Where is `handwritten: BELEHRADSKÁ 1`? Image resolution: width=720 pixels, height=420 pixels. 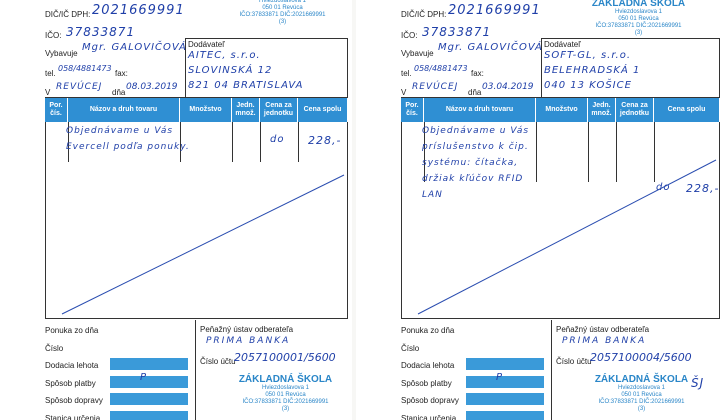
handwritten: BELEHRADSKÁ 1 is located at coordinates (592, 70).